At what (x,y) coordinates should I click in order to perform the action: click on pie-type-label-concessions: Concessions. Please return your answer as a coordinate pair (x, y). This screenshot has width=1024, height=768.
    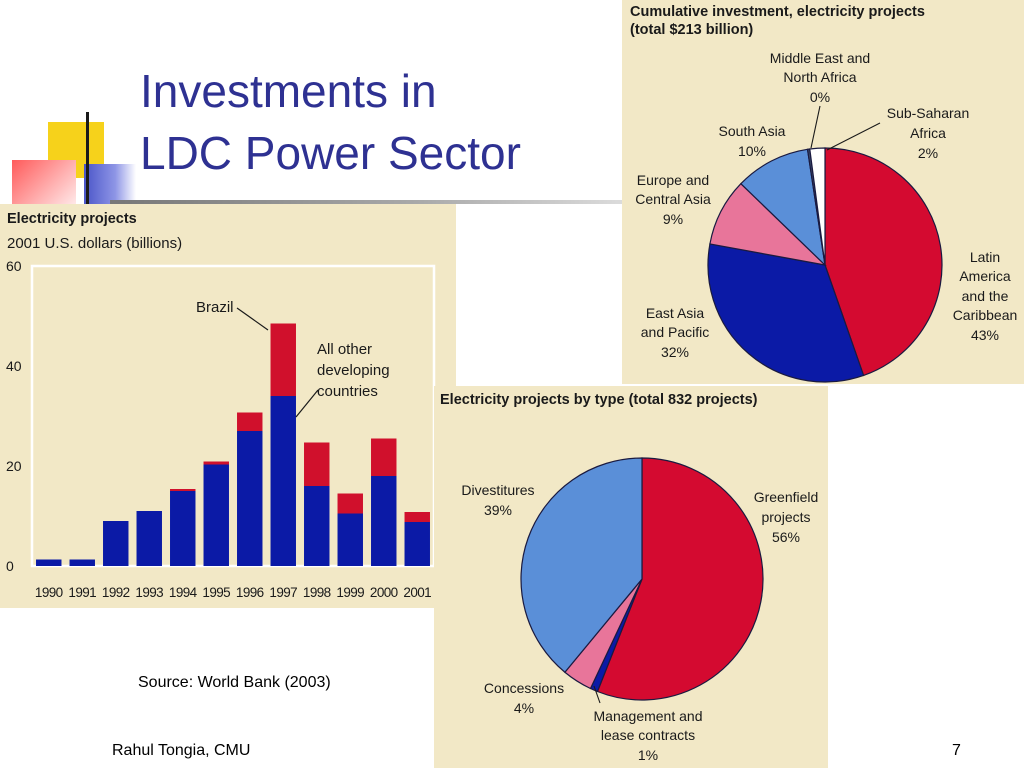
    Looking at the image, I should click on (524, 688).